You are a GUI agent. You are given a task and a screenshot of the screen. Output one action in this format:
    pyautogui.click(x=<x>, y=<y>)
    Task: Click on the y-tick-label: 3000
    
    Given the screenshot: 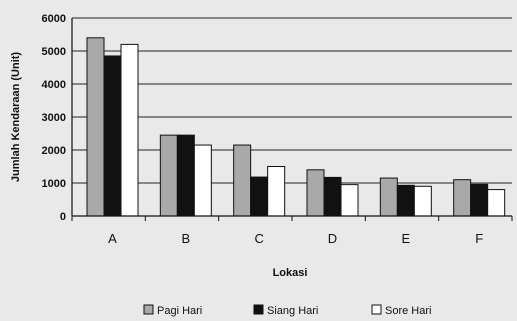 What is the action you would take?
    pyautogui.click(x=54, y=118)
    